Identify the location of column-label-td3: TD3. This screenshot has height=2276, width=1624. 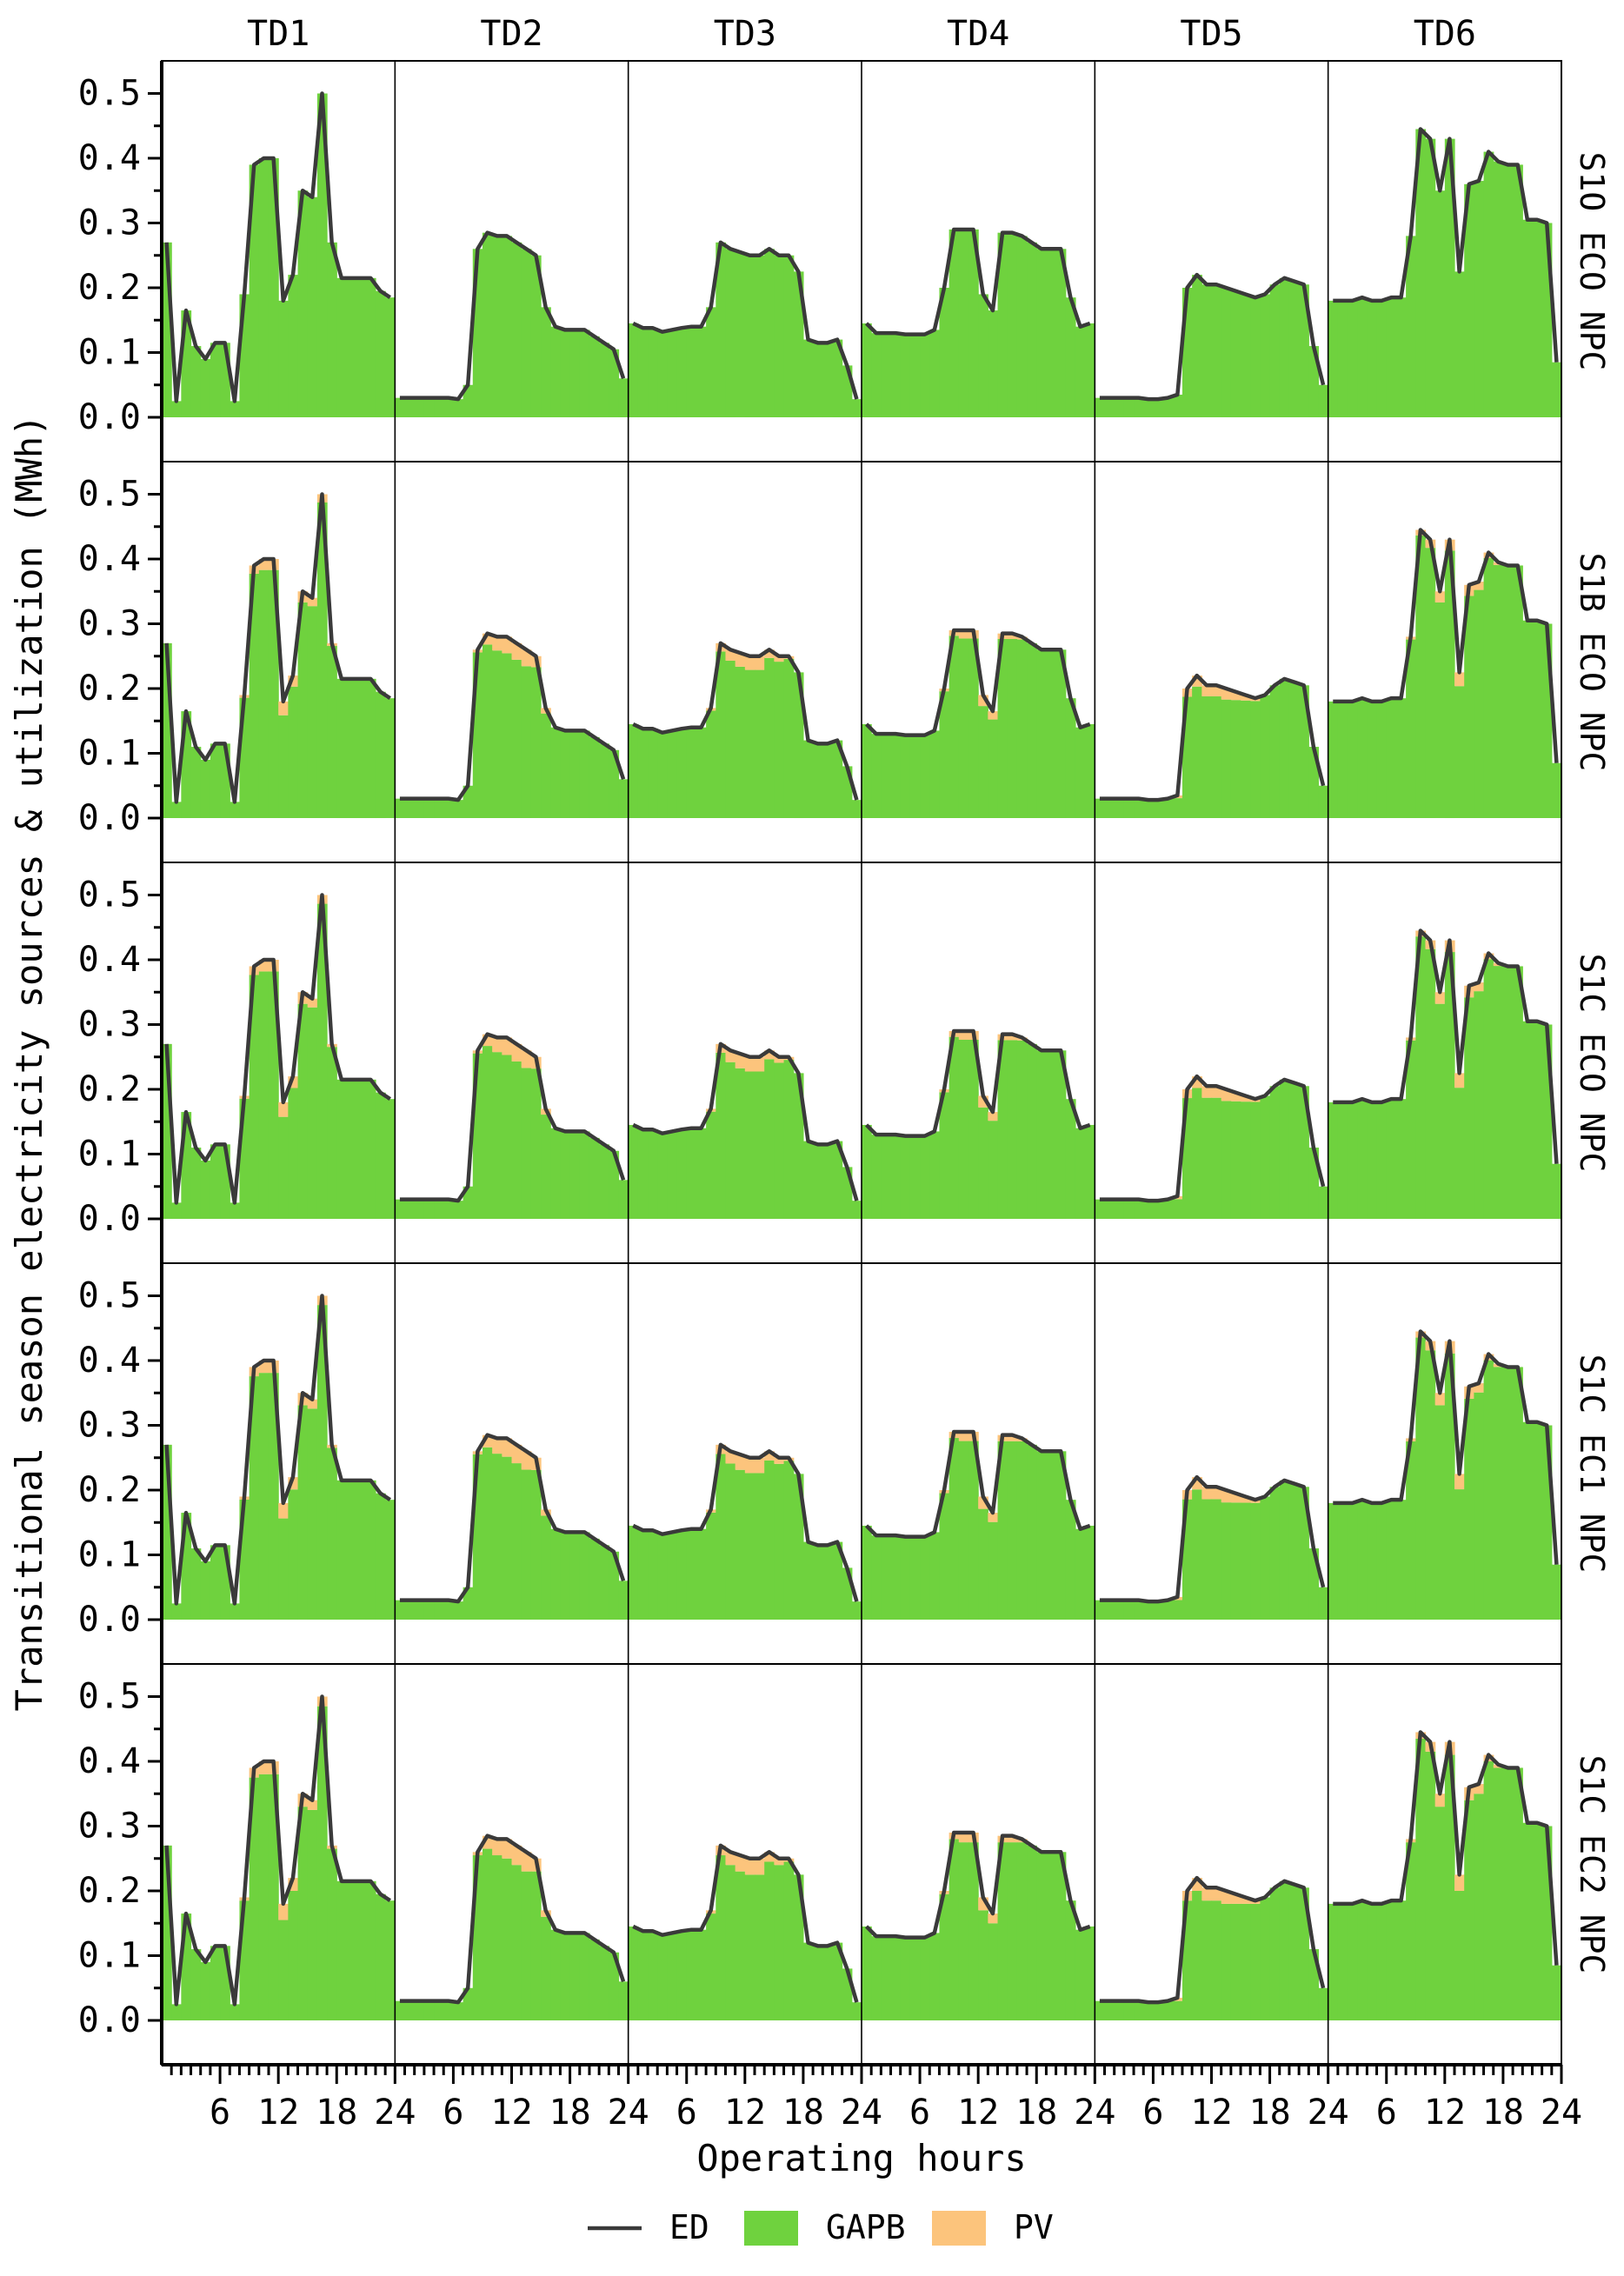
(745, 34).